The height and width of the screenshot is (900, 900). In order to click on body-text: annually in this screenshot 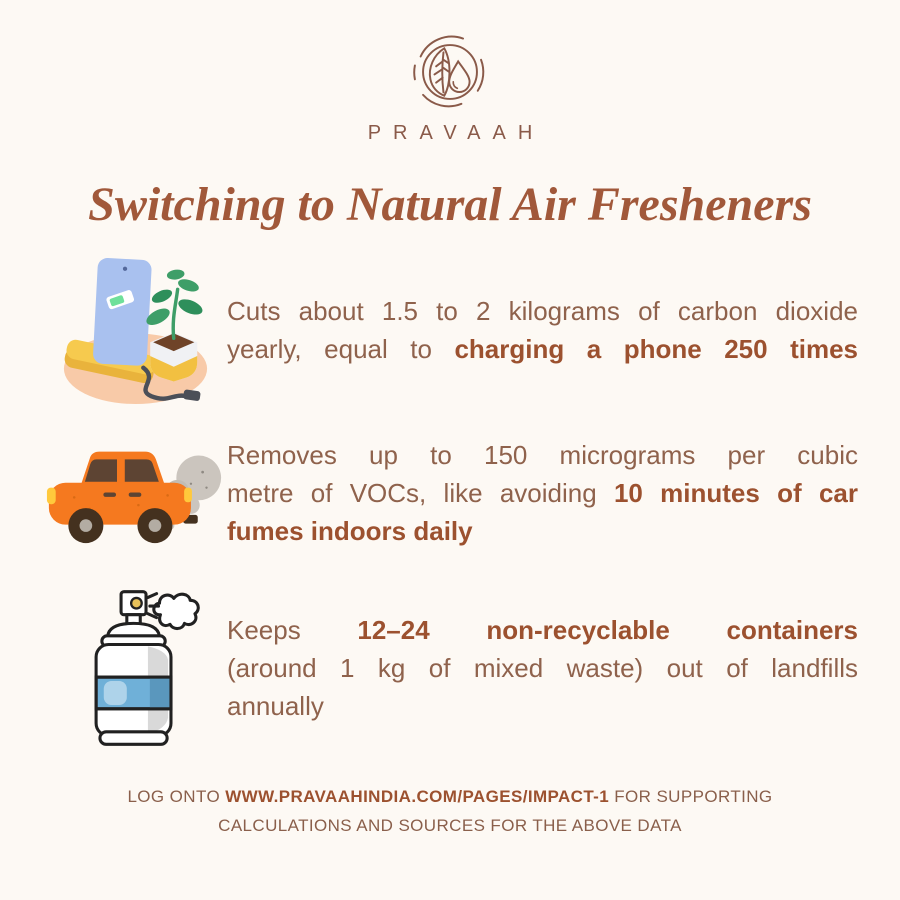, I will do `click(275, 706)`.